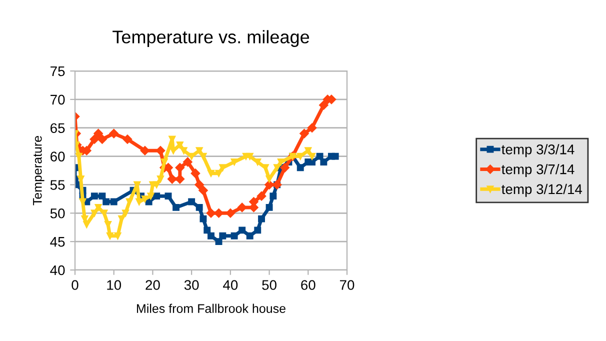 This screenshot has width=606, height=341. Describe the element at coordinates (538, 151) in the screenshot. I see `legend-label: temp 3/3/14` at that location.